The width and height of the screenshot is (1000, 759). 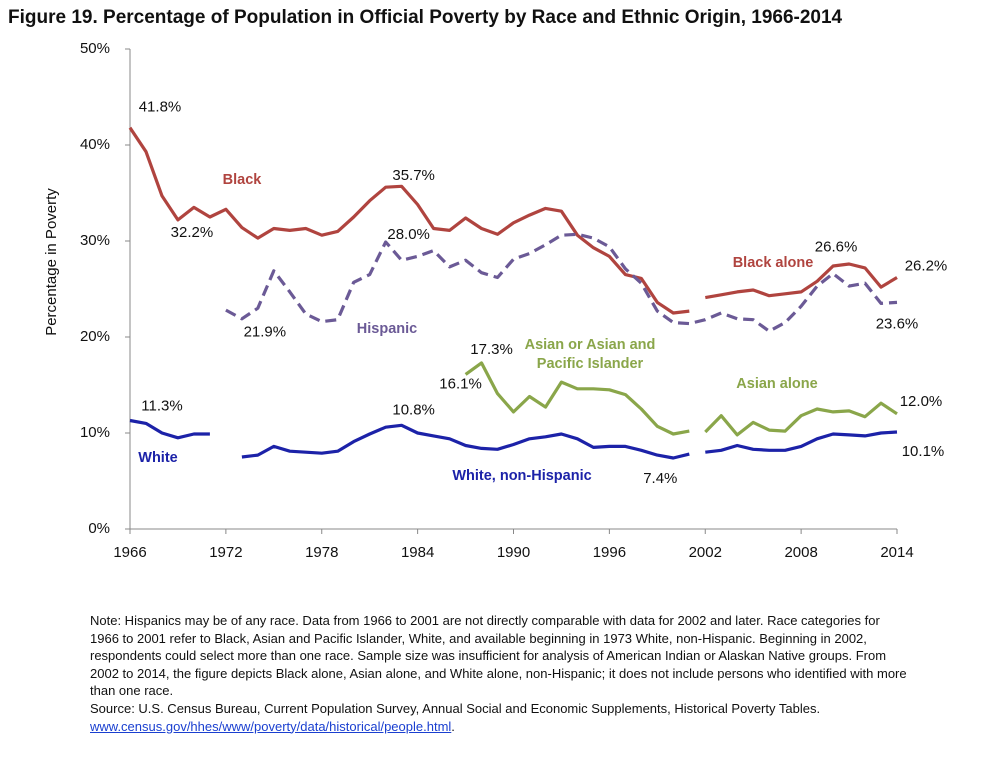 I want to click on series-label: Asian alone, so click(x=776, y=384).